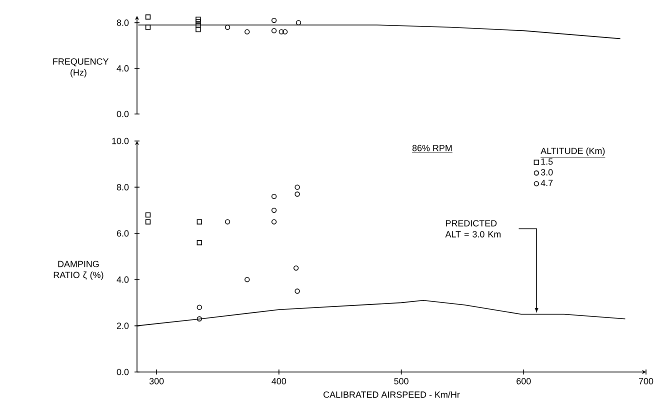 The height and width of the screenshot is (415, 660). I want to click on legend-label: 1.5, so click(547, 161).